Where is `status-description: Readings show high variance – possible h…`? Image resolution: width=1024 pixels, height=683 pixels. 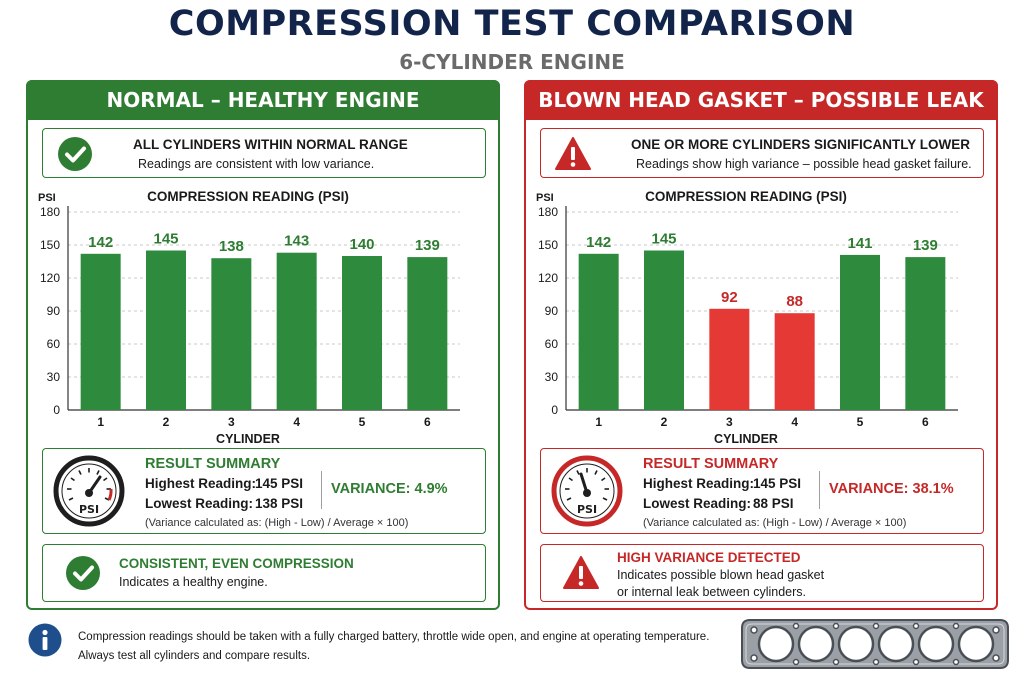
status-description: Readings show high variance – possible h… is located at coordinates (804, 164).